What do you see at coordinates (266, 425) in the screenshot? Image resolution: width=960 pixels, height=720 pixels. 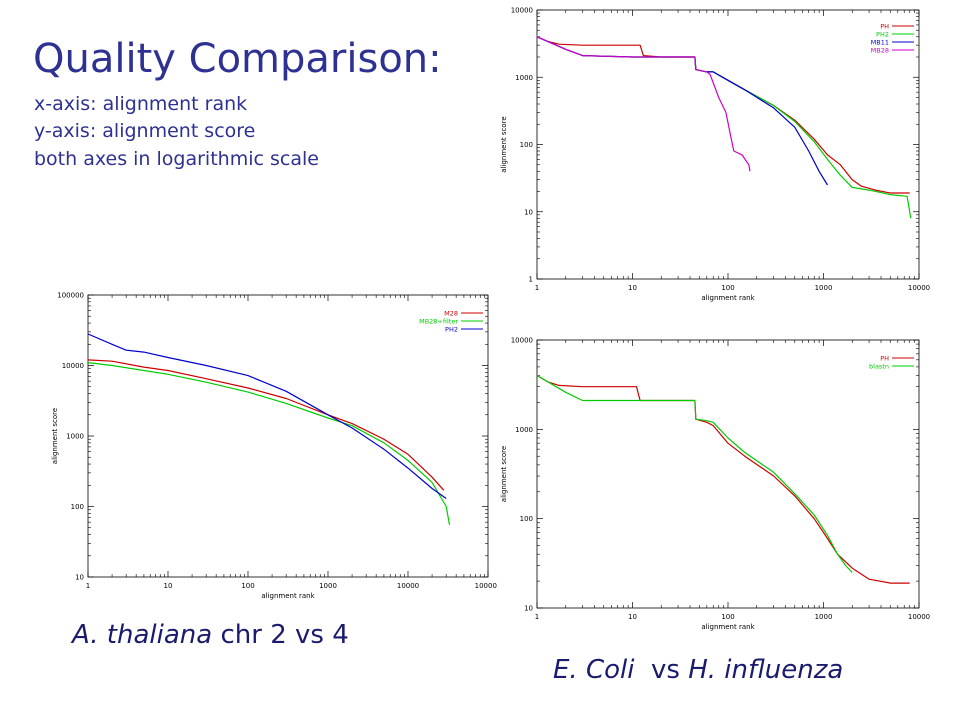 I see `series-line-m28` at bounding box center [266, 425].